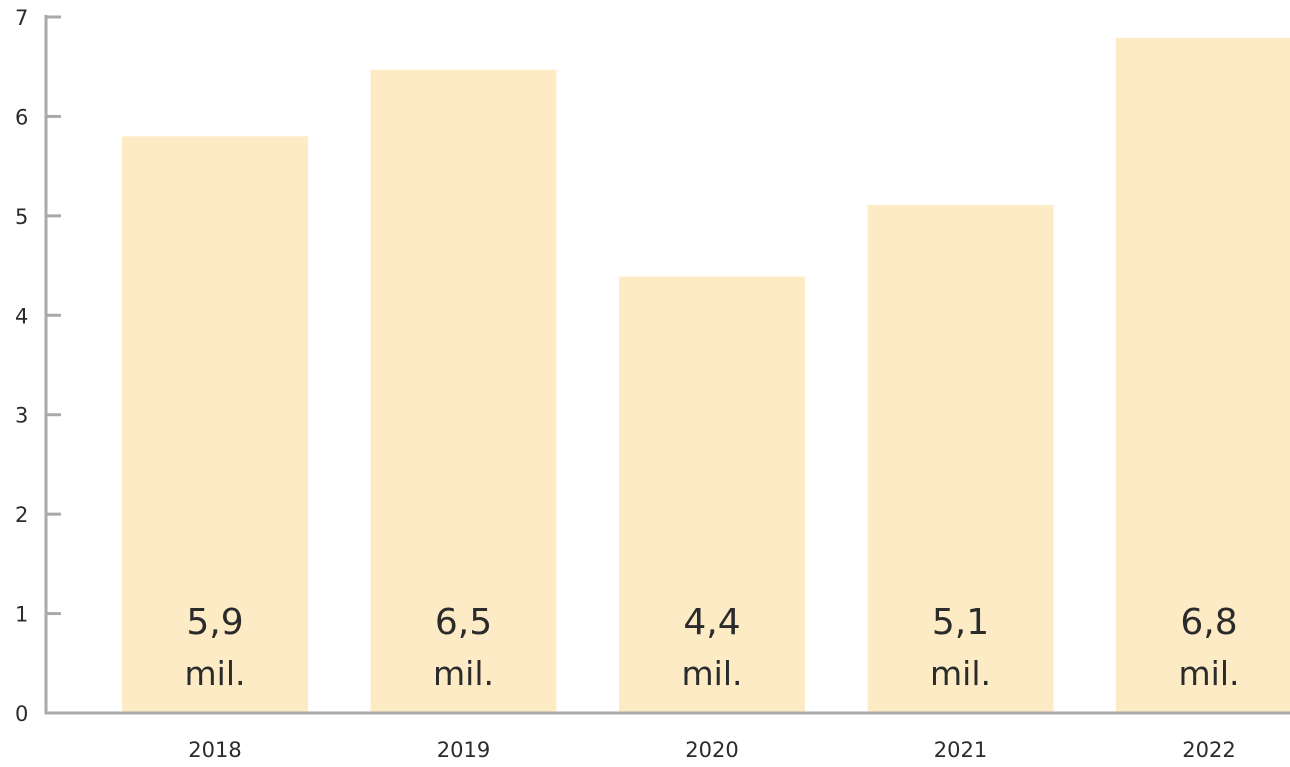  I want to click on data-label-value-2018: 5,9, so click(214, 622).